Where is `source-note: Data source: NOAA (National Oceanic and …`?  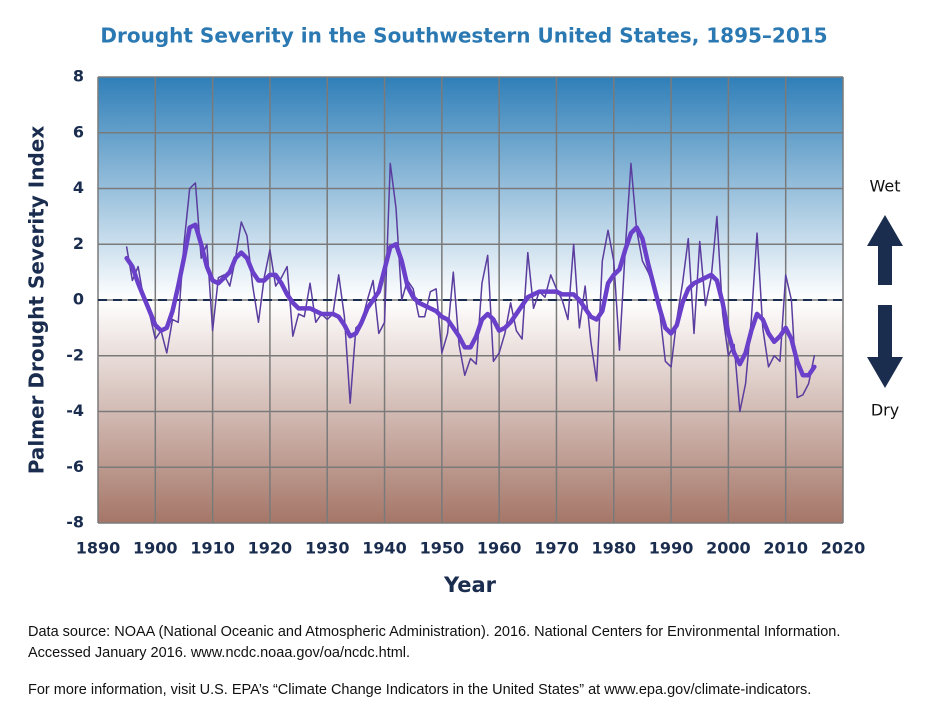
source-note: Data source: NOAA (National Oceanic and … is located at coordinates (434, 642).